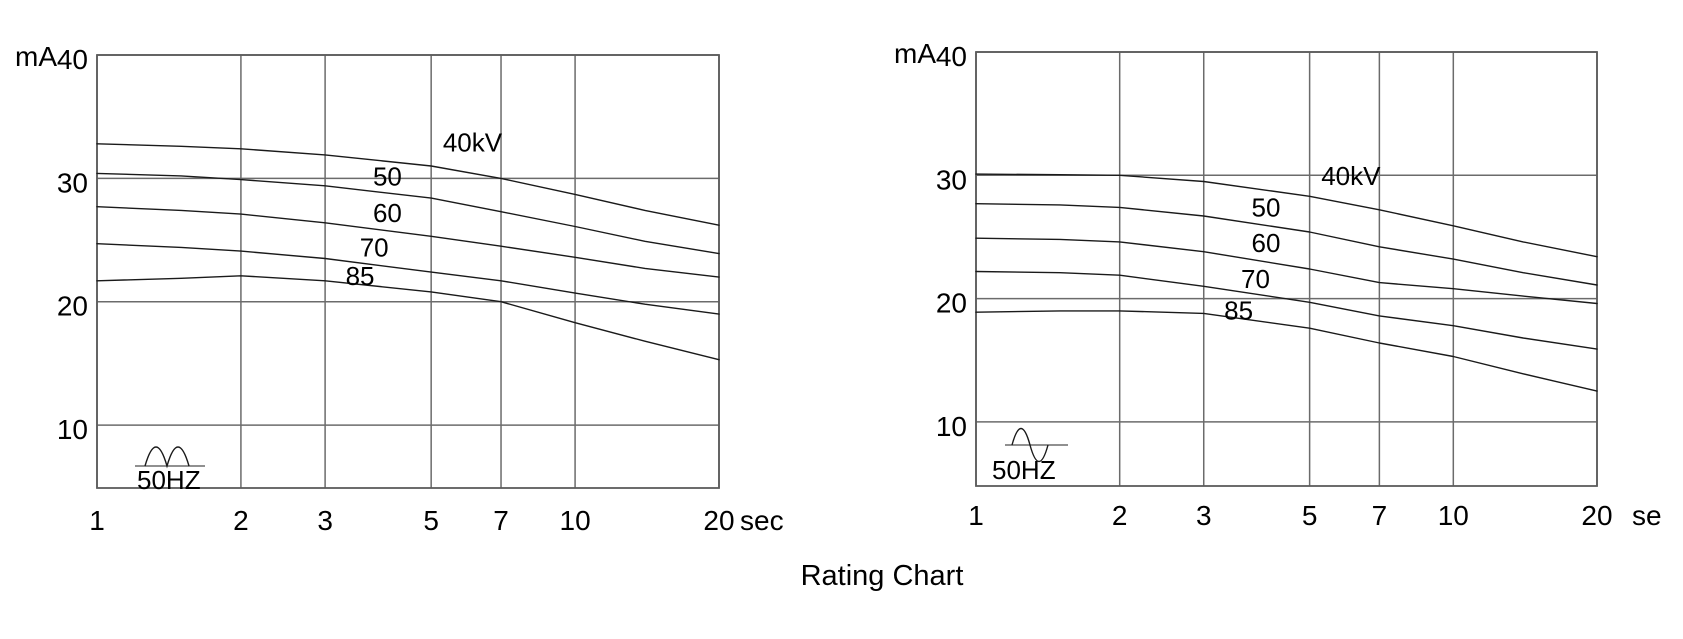  What do you see at coordinates (167, 457) in the screenshot?
I see `full-wave-rectified-waveform-icon` at bounding box center [167, 457].